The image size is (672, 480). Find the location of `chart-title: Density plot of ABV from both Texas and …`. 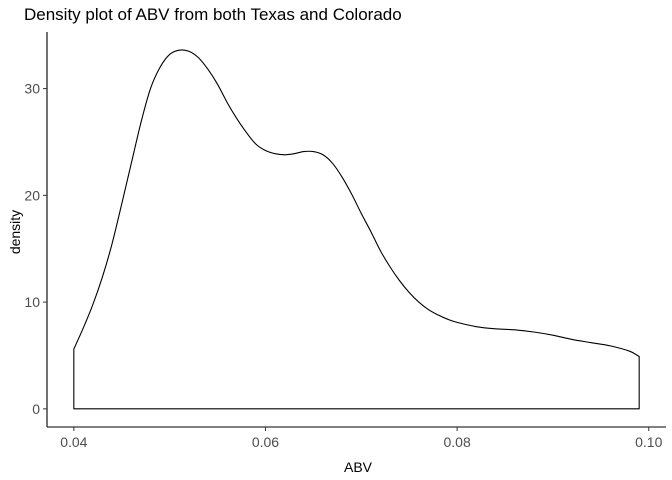

chart-title: Density plot of ABV from both Texas and … is located at coordinates (213, 14).